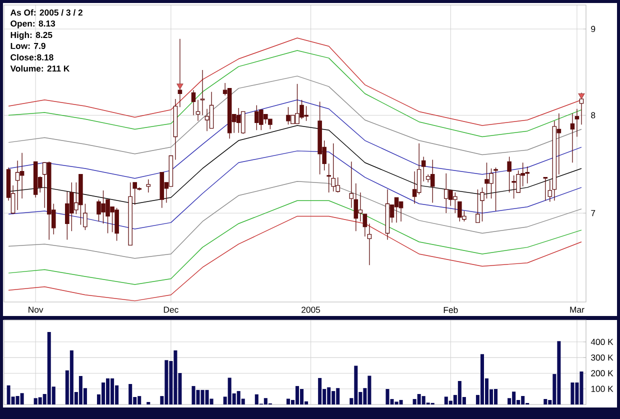  Describe the element at coordinates (31, 36) in the screenshot. I see `annotation: High: 8.25` at that location.